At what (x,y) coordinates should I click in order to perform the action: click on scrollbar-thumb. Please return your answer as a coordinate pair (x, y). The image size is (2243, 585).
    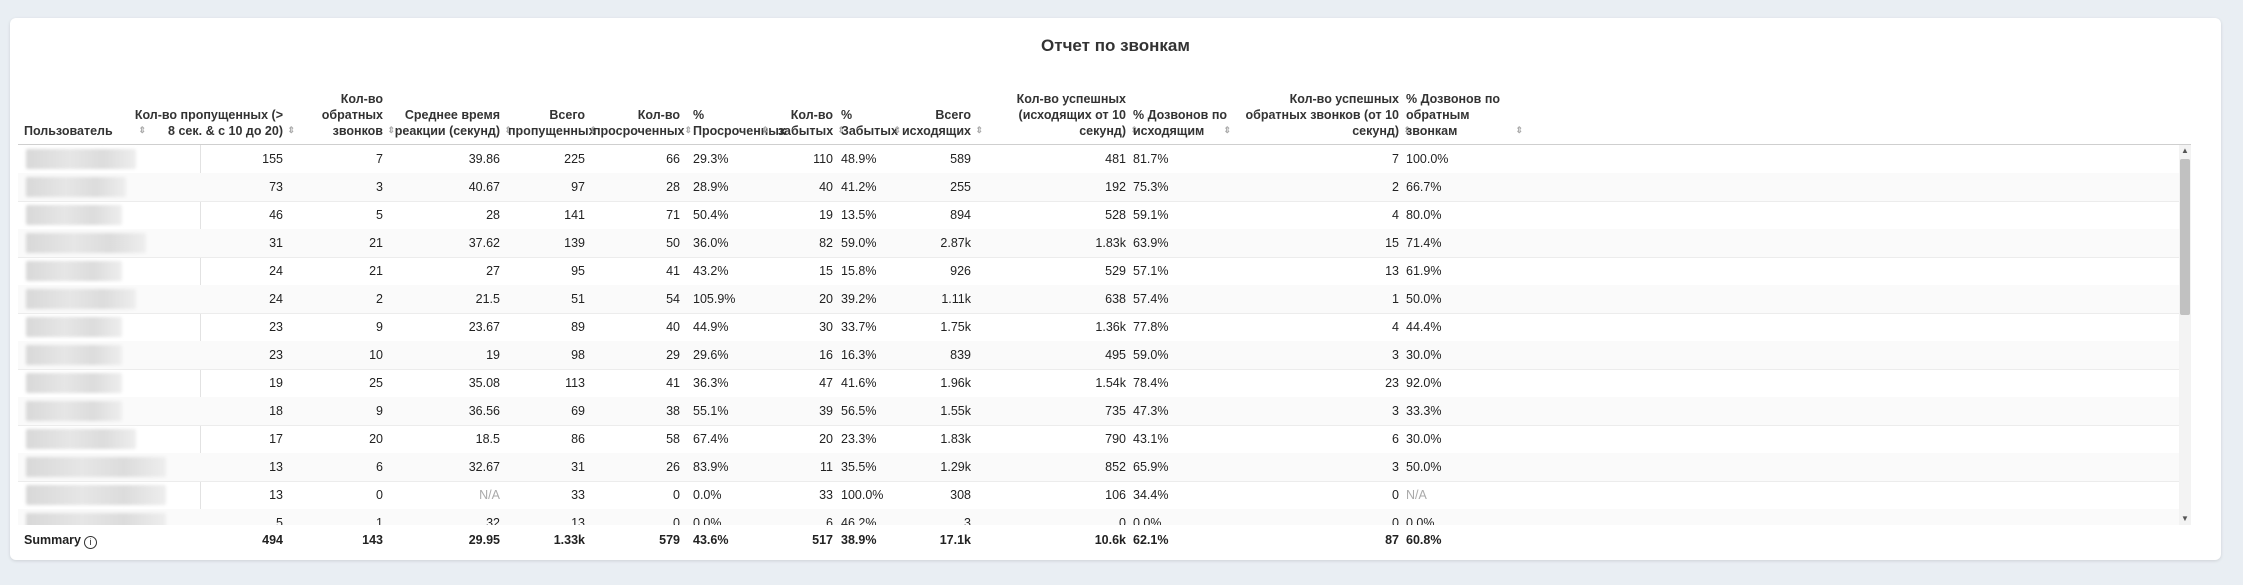
    Looking at the image, I should click on (2185, 237).